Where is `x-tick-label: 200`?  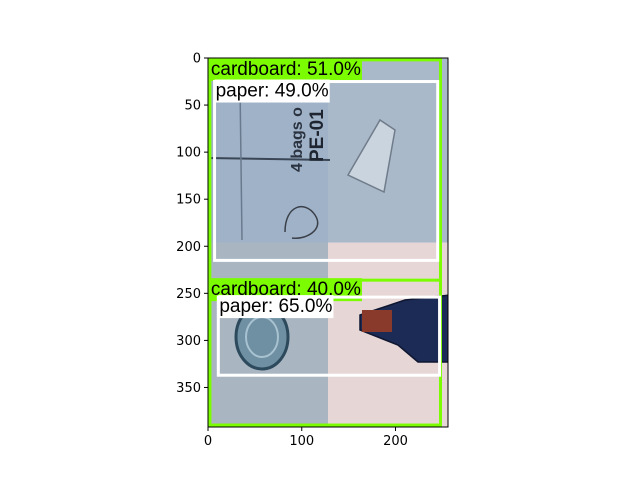 x-tick-label: 200 is located at coordinates (395, 441).